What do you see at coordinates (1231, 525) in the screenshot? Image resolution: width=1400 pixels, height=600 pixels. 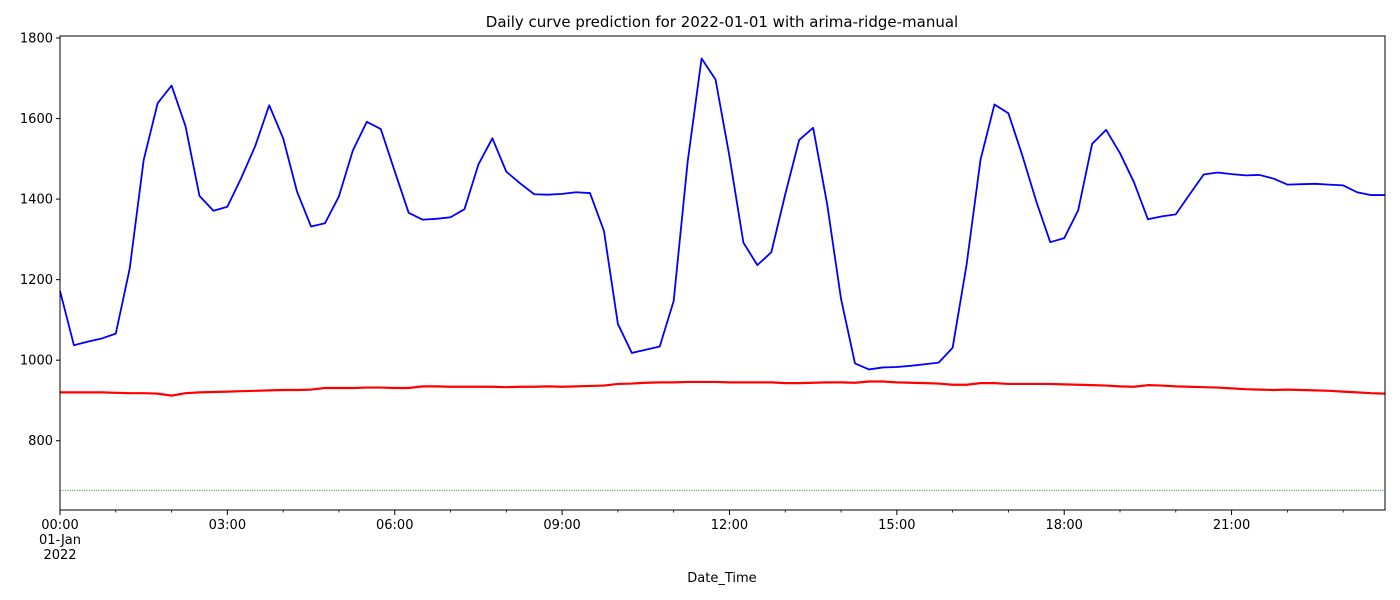 I see `x-tick-label: 21:00` at bounding box center [1231, 525].